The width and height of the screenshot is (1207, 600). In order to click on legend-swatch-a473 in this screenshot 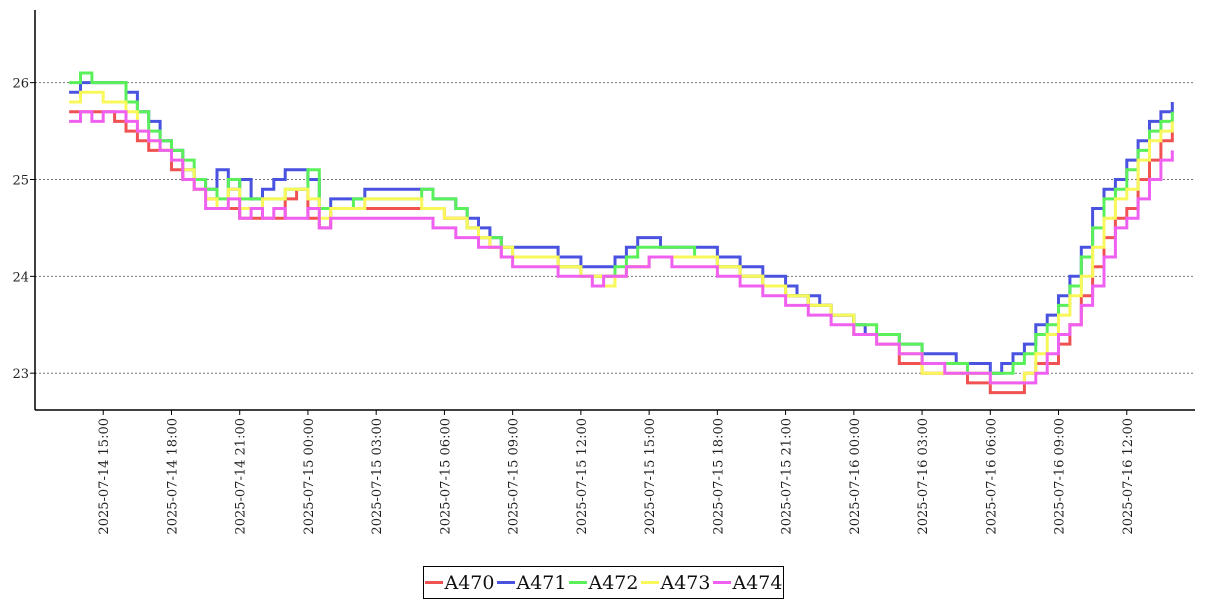, I will do `click(649, 582)`.